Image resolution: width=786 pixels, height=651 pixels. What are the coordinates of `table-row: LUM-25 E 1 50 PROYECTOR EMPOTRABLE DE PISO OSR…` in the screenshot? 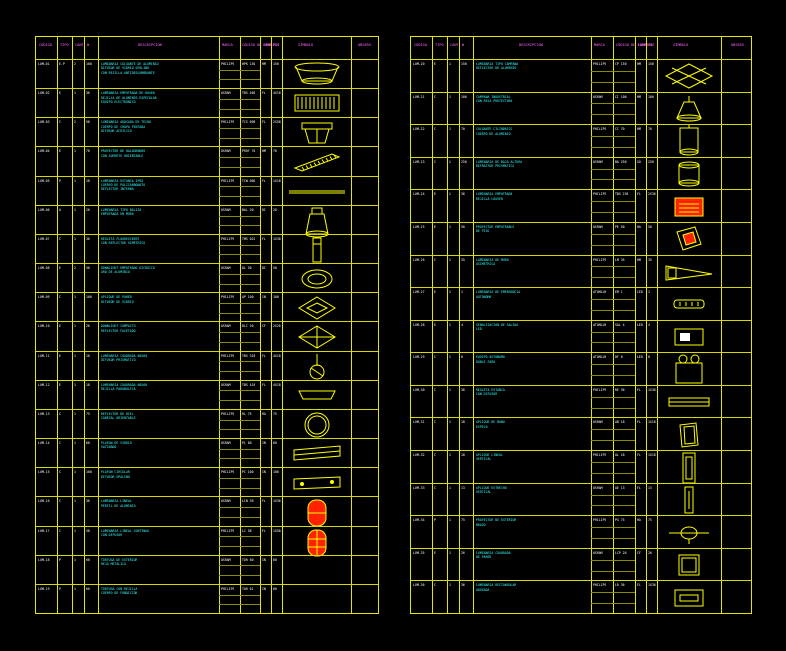 It's located at (581, 238).